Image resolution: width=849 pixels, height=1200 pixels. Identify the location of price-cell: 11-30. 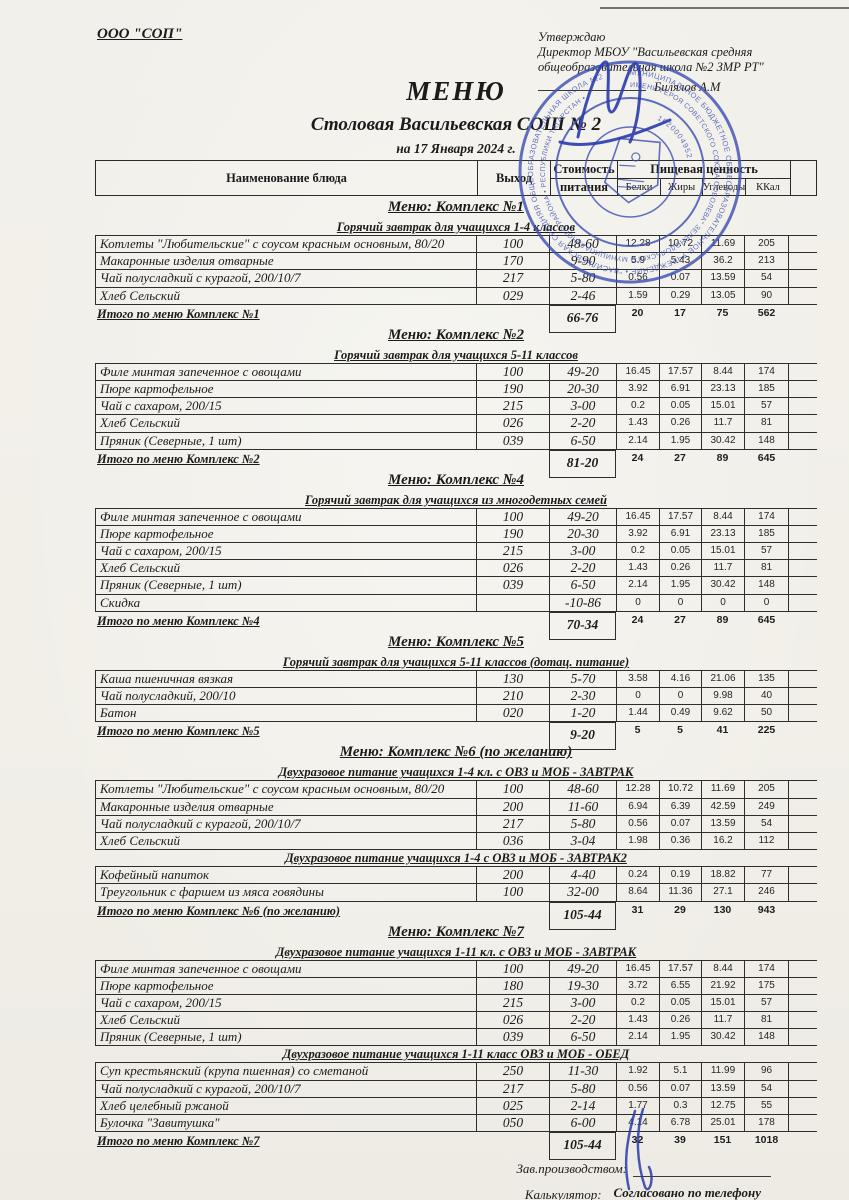
(582, 1071).